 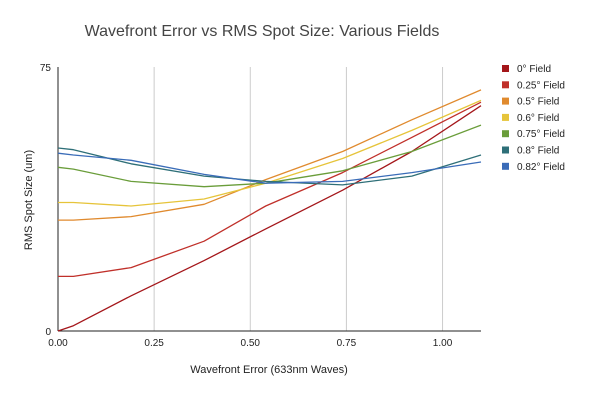 I want to click on legend-label: 0.75° Field, so click(x=541, y=134).